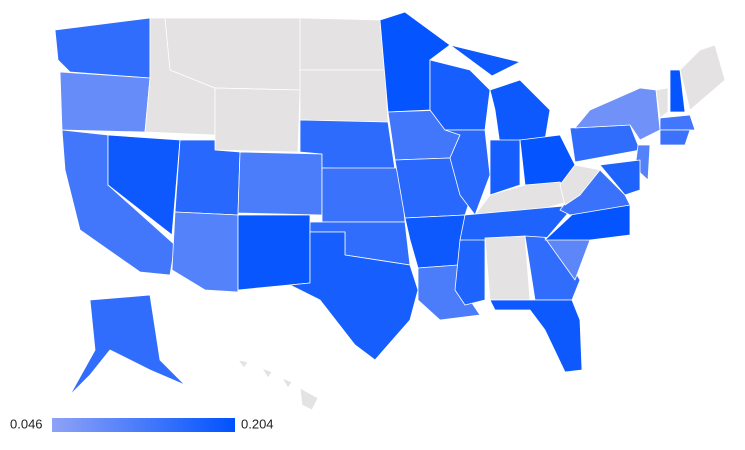 The width and height of the screenshot is (745, 450). I want to click on legend-bar, so click(143, 425).